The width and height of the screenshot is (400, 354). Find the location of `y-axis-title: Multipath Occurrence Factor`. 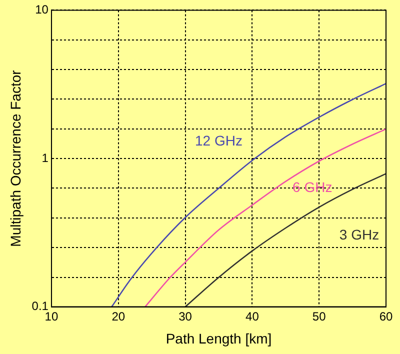

y-axis-title: Multipath Occurrence Factor is located at coordinates (15, 158).